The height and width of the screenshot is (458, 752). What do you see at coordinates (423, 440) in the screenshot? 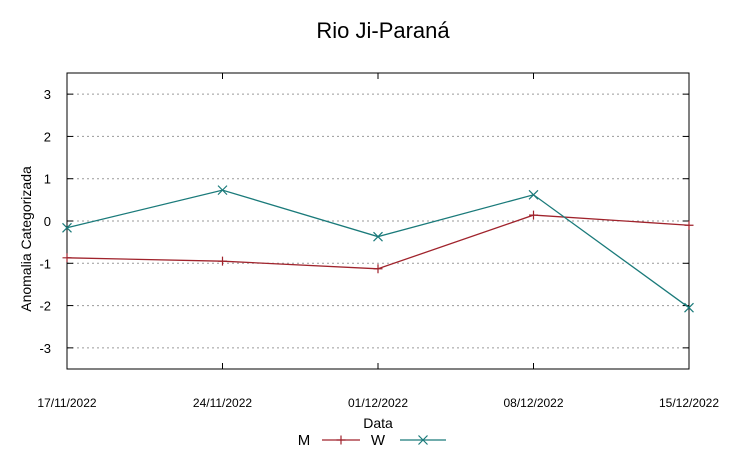
I see `legend-marker-W` at bounding box center [423, 440].